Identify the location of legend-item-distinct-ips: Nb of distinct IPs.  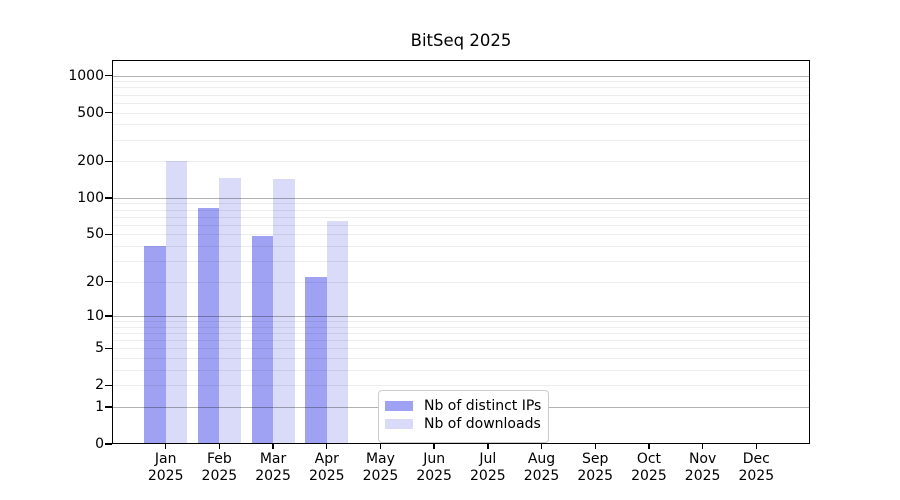
(466, 406).